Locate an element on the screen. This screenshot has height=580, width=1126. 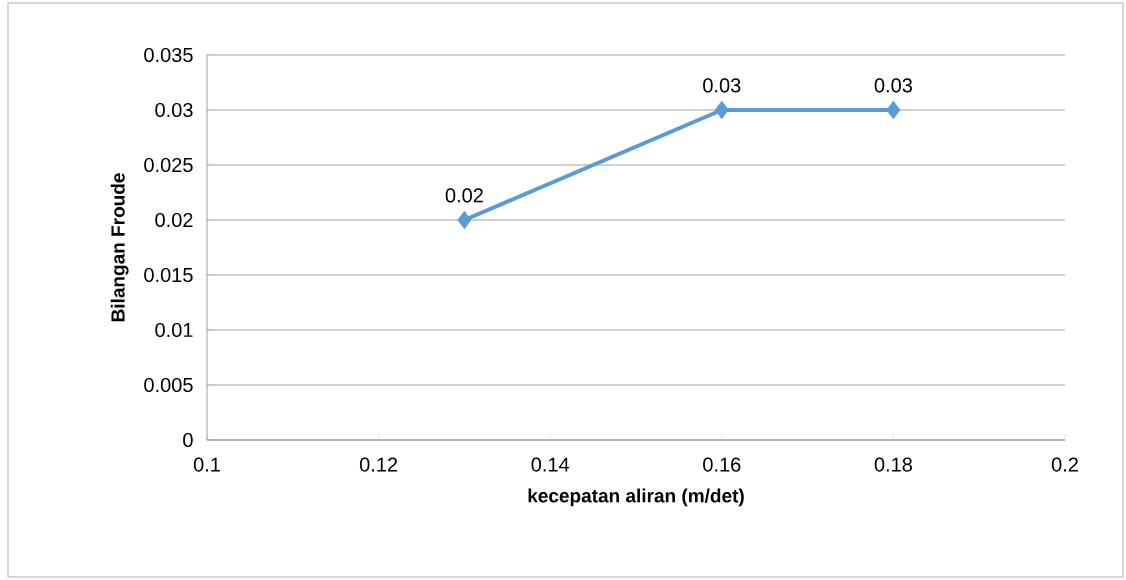
x-tick-label: 0.12 is located at coordinates (378, 464).